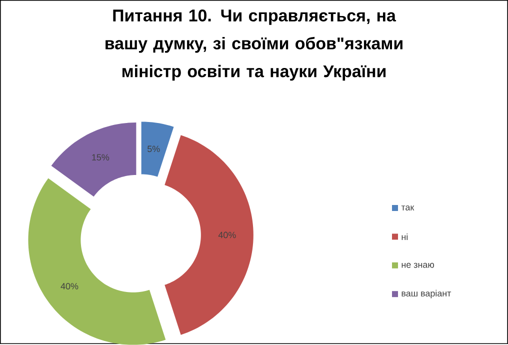 The image size is (508, 345). I want to click on data-label: 15%, so click(101, 157).